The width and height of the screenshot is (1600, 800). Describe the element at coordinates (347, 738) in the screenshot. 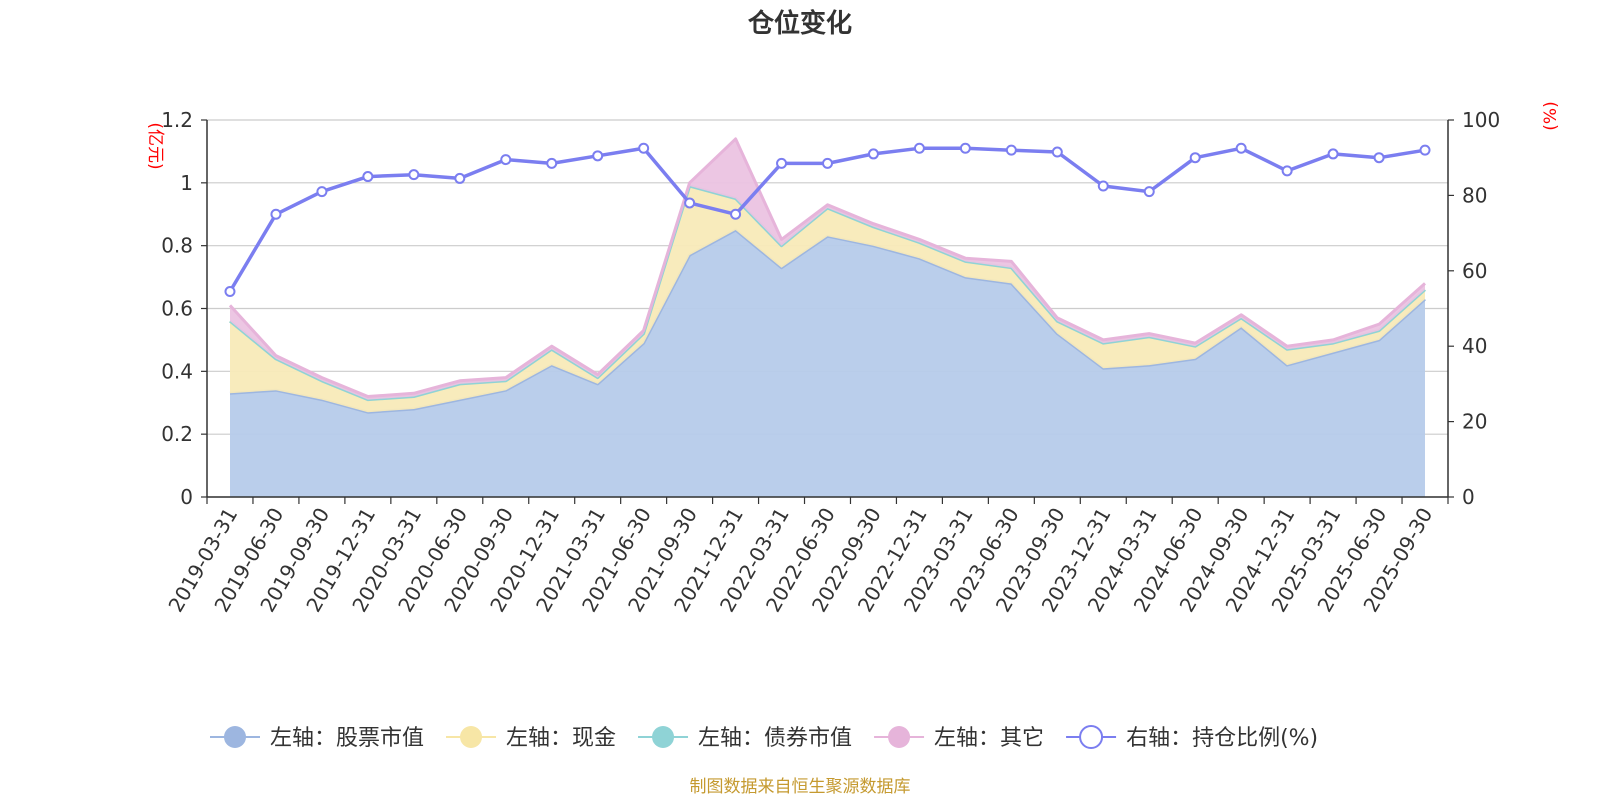

I see `legend-label-0: 左轴：股票市值` at that location.